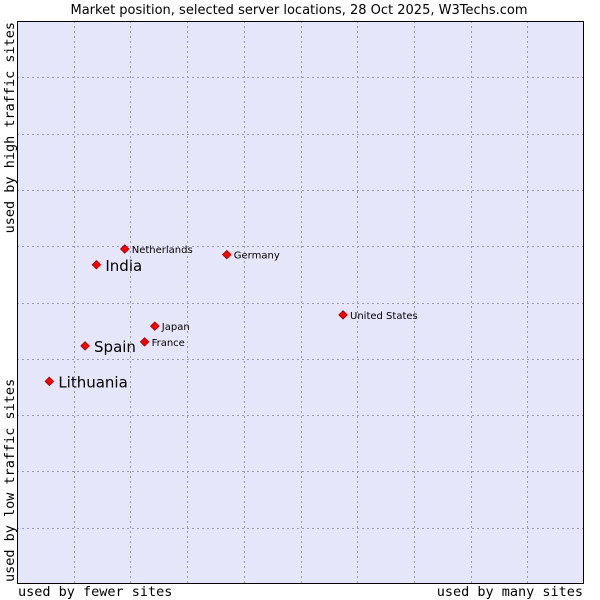 This screenshot has width=600, height=600. I want to click on point-marker-japan, so click(155, 326).